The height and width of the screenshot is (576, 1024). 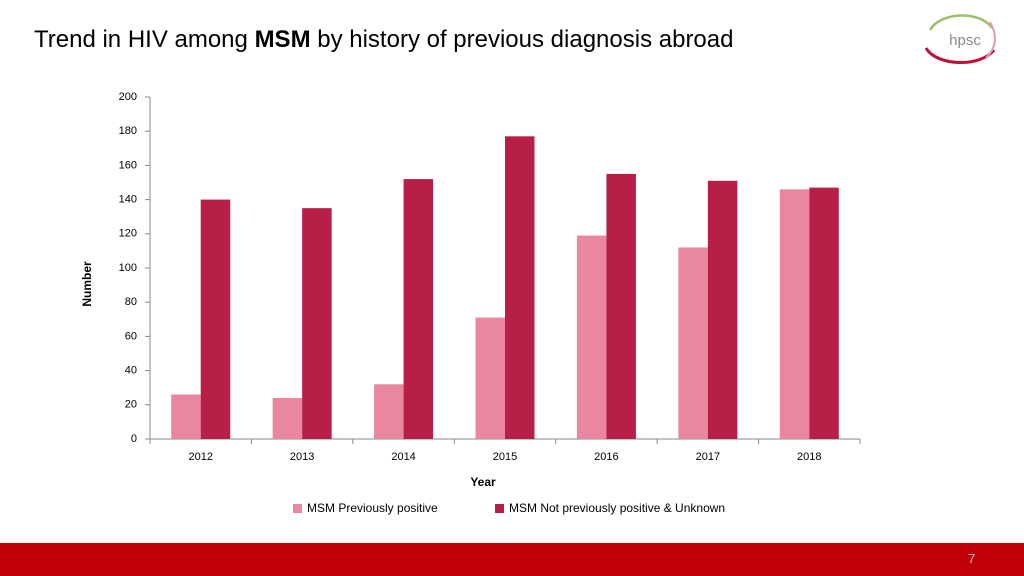 I want to click on logo: hpsc, so click(x=960, y=39).